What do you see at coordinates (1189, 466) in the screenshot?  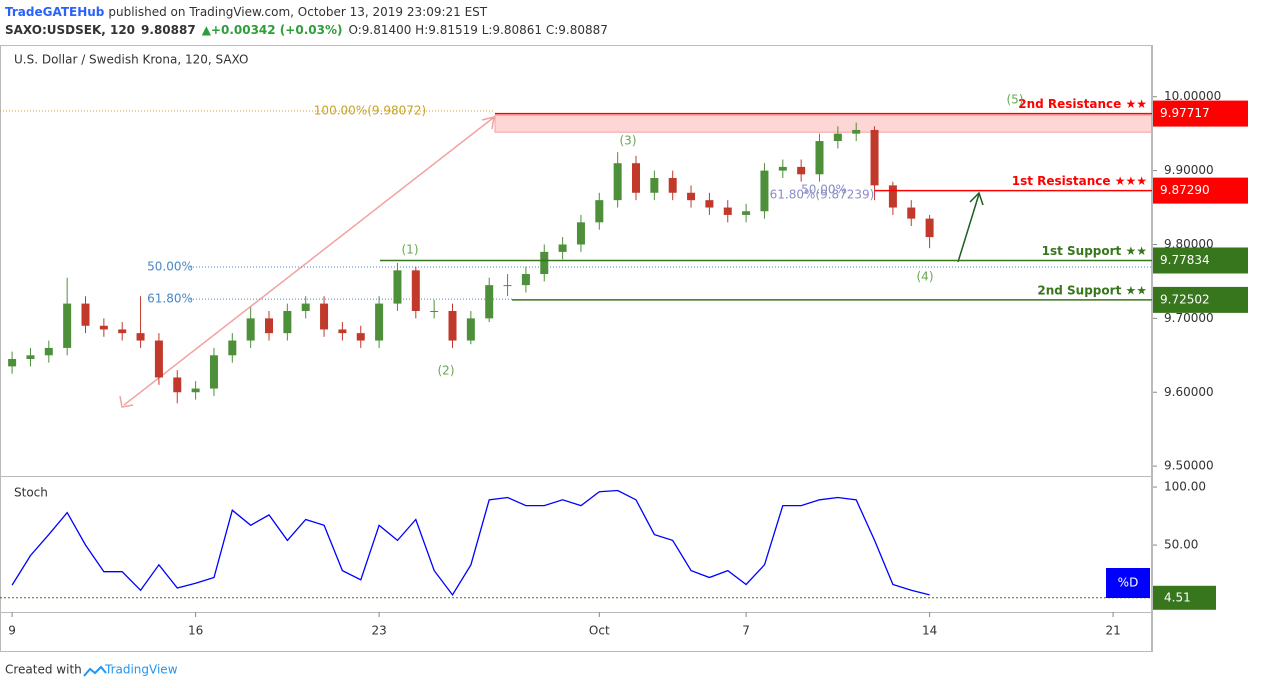 I see `y-tick-label: 9.50000` at bounding box center [1189, 466].